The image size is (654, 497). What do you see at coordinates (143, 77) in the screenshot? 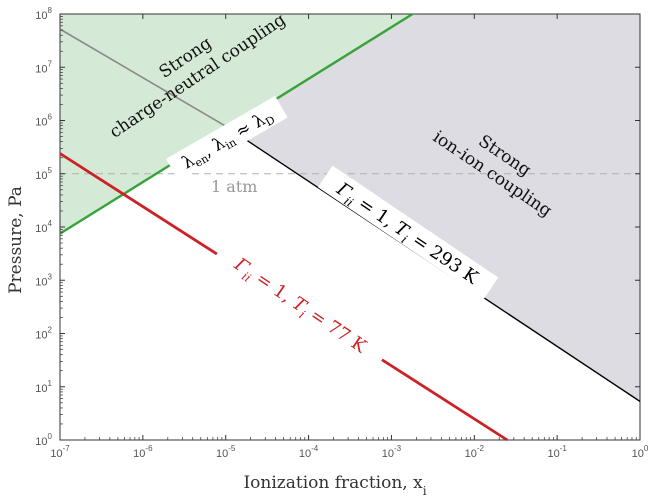
I see `coupling-line-gray-continuation` at bounding box center [143, 77].